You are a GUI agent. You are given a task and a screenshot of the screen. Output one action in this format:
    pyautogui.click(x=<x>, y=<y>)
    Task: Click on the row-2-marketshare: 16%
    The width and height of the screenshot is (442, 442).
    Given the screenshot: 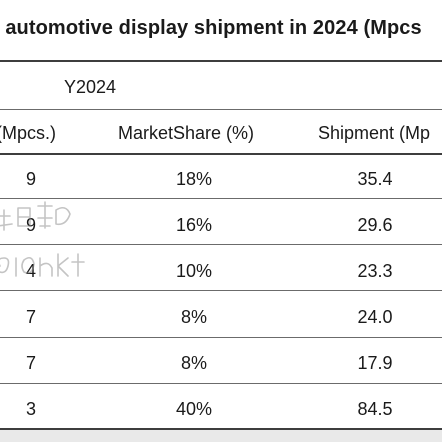 What is the action you would take?
    pyautogui.click(x=194, y=225)
    